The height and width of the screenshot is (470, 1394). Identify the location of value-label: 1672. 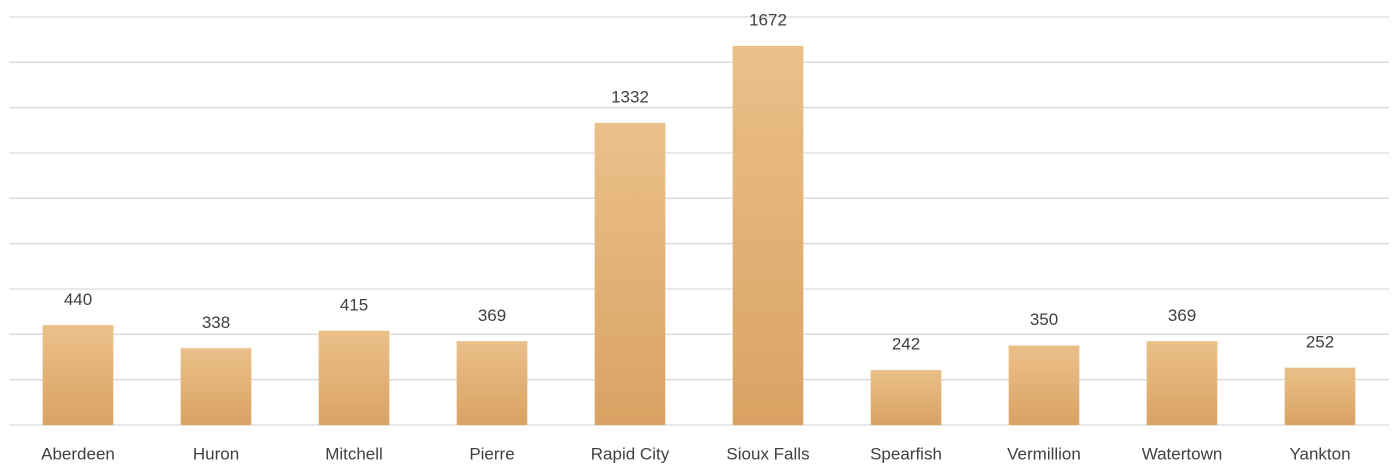
(768, 19).